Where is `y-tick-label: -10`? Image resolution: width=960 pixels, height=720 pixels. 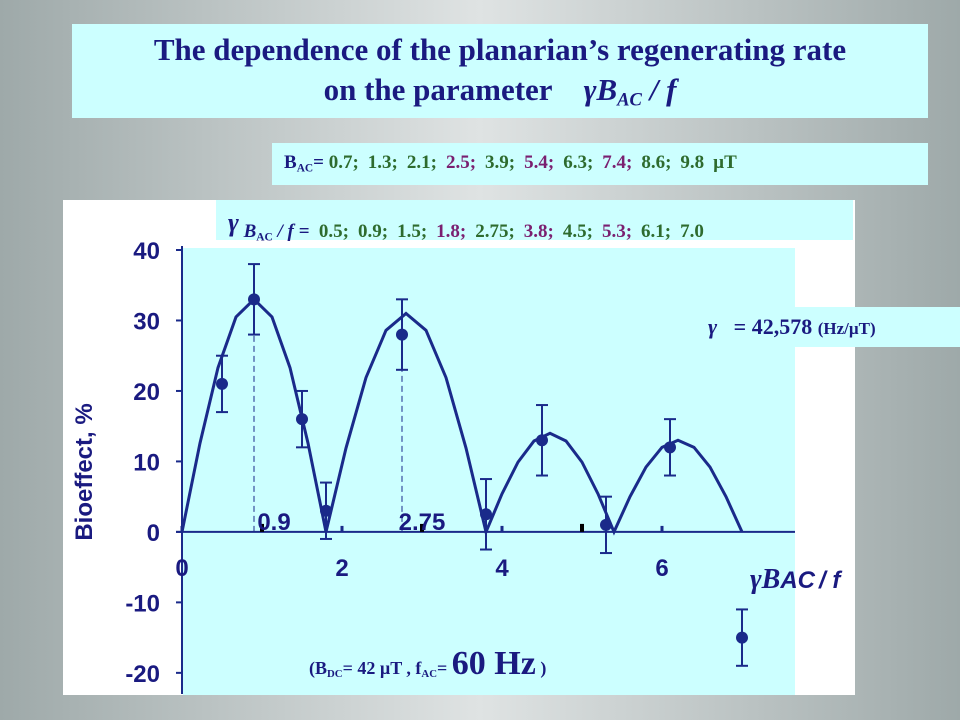 y-tick-label: -10 is located at coordinates (142, 603).